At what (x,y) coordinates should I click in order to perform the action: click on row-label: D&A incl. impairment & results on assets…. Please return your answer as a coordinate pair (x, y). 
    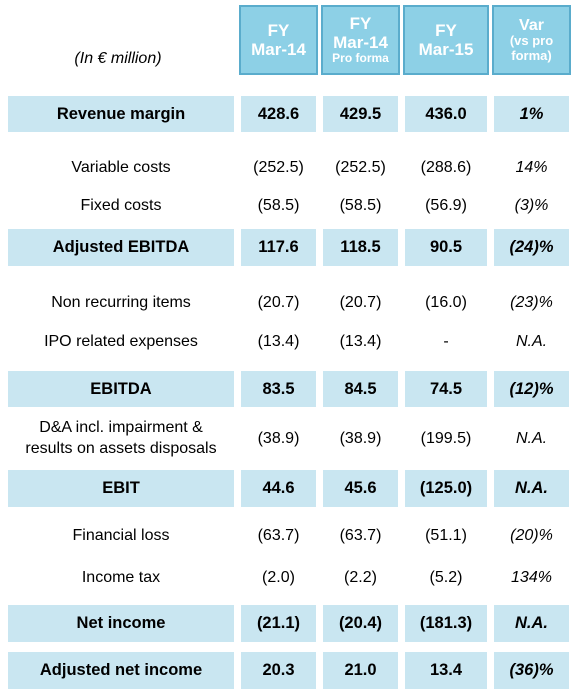
    Looking at the image, I should click on (121, 439).